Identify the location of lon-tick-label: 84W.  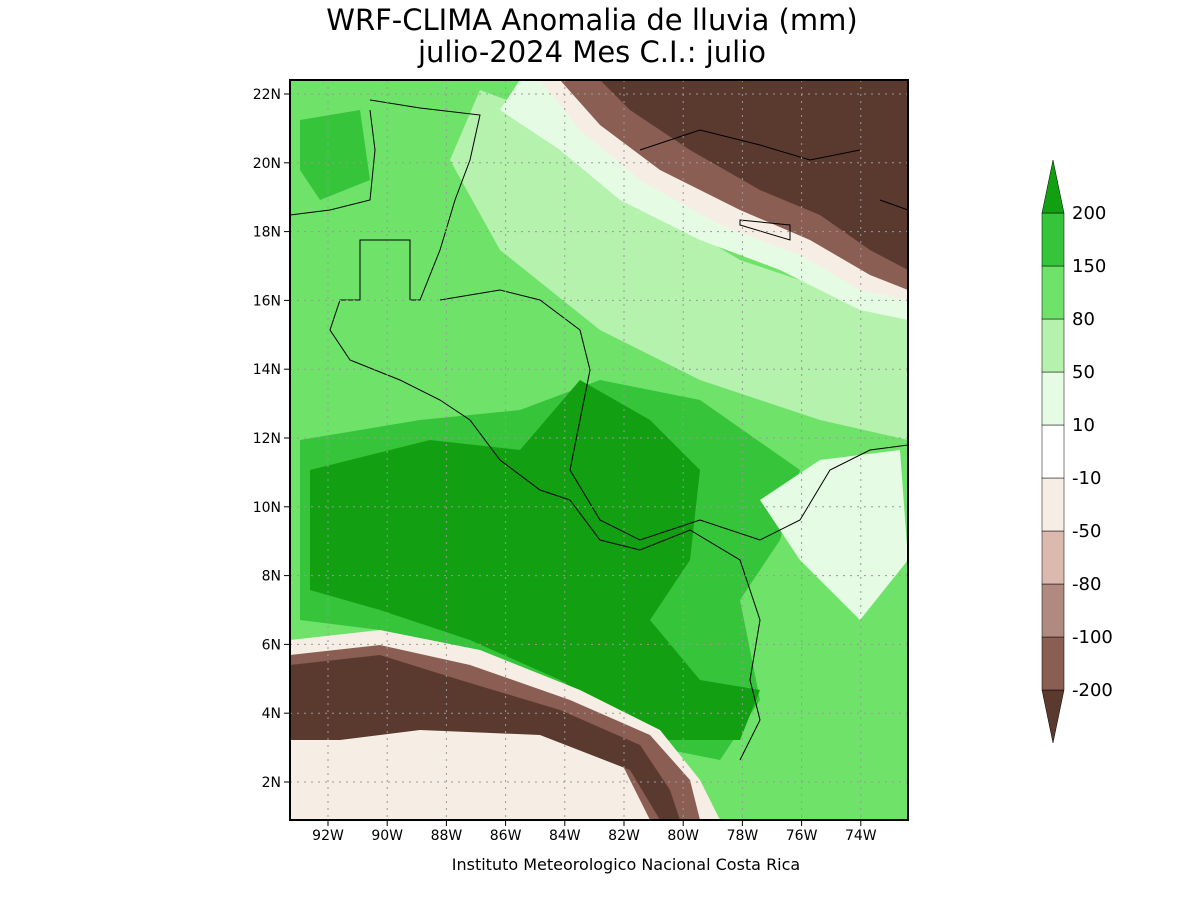
(565, 836).